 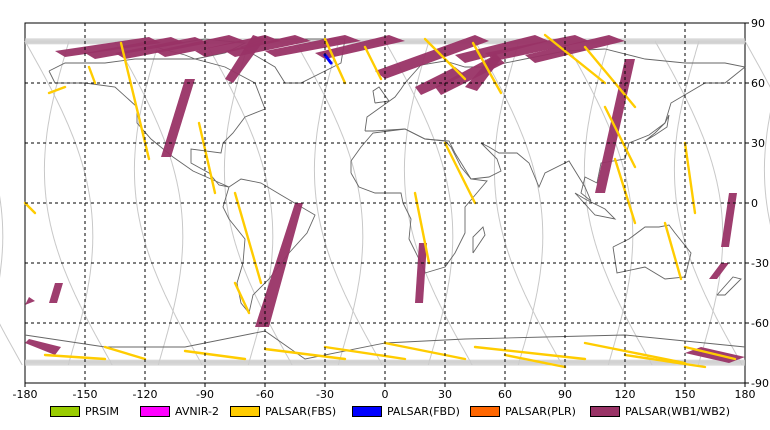 What do you see at coordinates (301, 411) in the screenshot?
I see `legend-label: PALSAR(FBS)` at bounding box center [301, 411].